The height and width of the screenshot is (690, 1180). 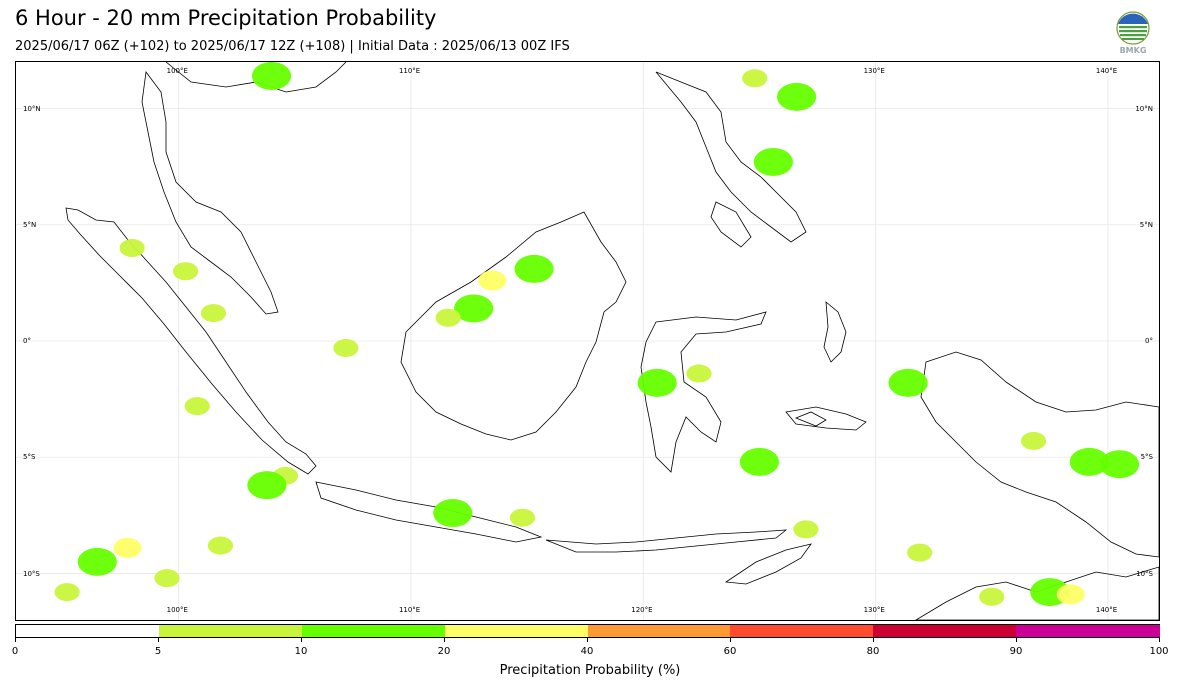 What do you see at coordinates (1146, 457) in the screenshot?
I see `lat-label-right: 5°S` at bounding box center [1146, 457].